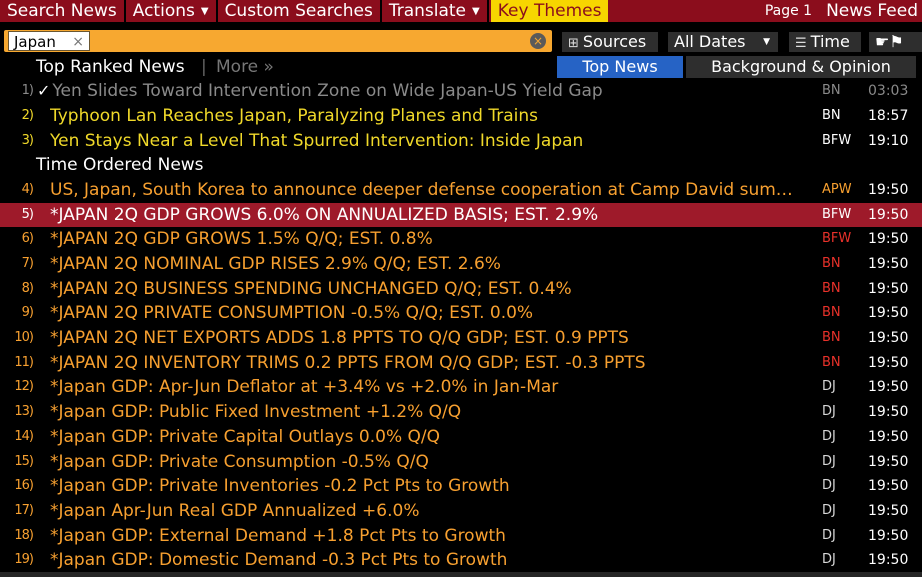  I want to click on actions-menu: Actions ▼, so click(172, 11).